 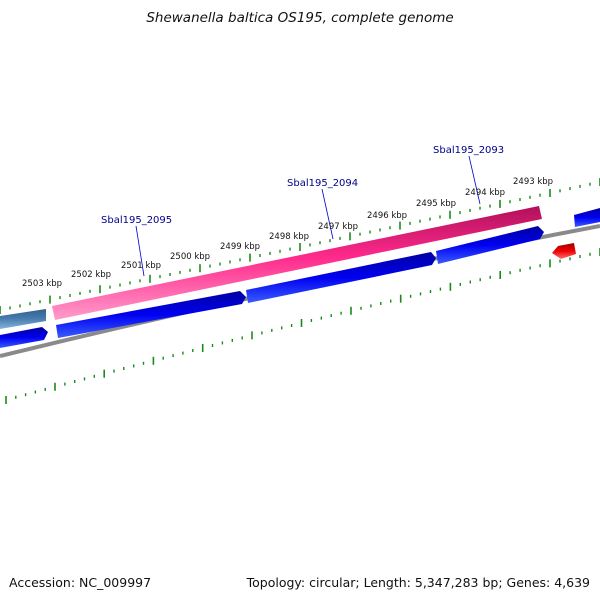 What do you see at coordinates (485, 193) in the screenshot?
I see `tick-label-2494-kbp: 2494 kbp` at bounding box center [485, 193].